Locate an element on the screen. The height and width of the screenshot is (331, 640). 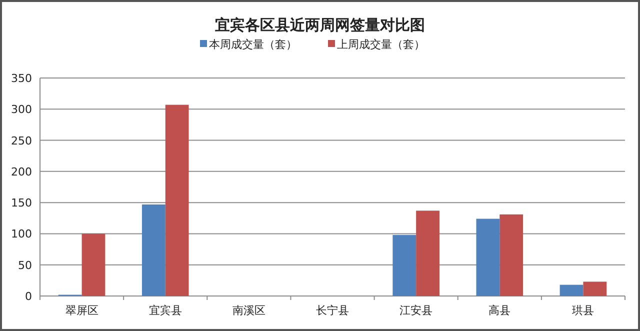
y-tick-label: 300 is located at coordinates (21, 109).